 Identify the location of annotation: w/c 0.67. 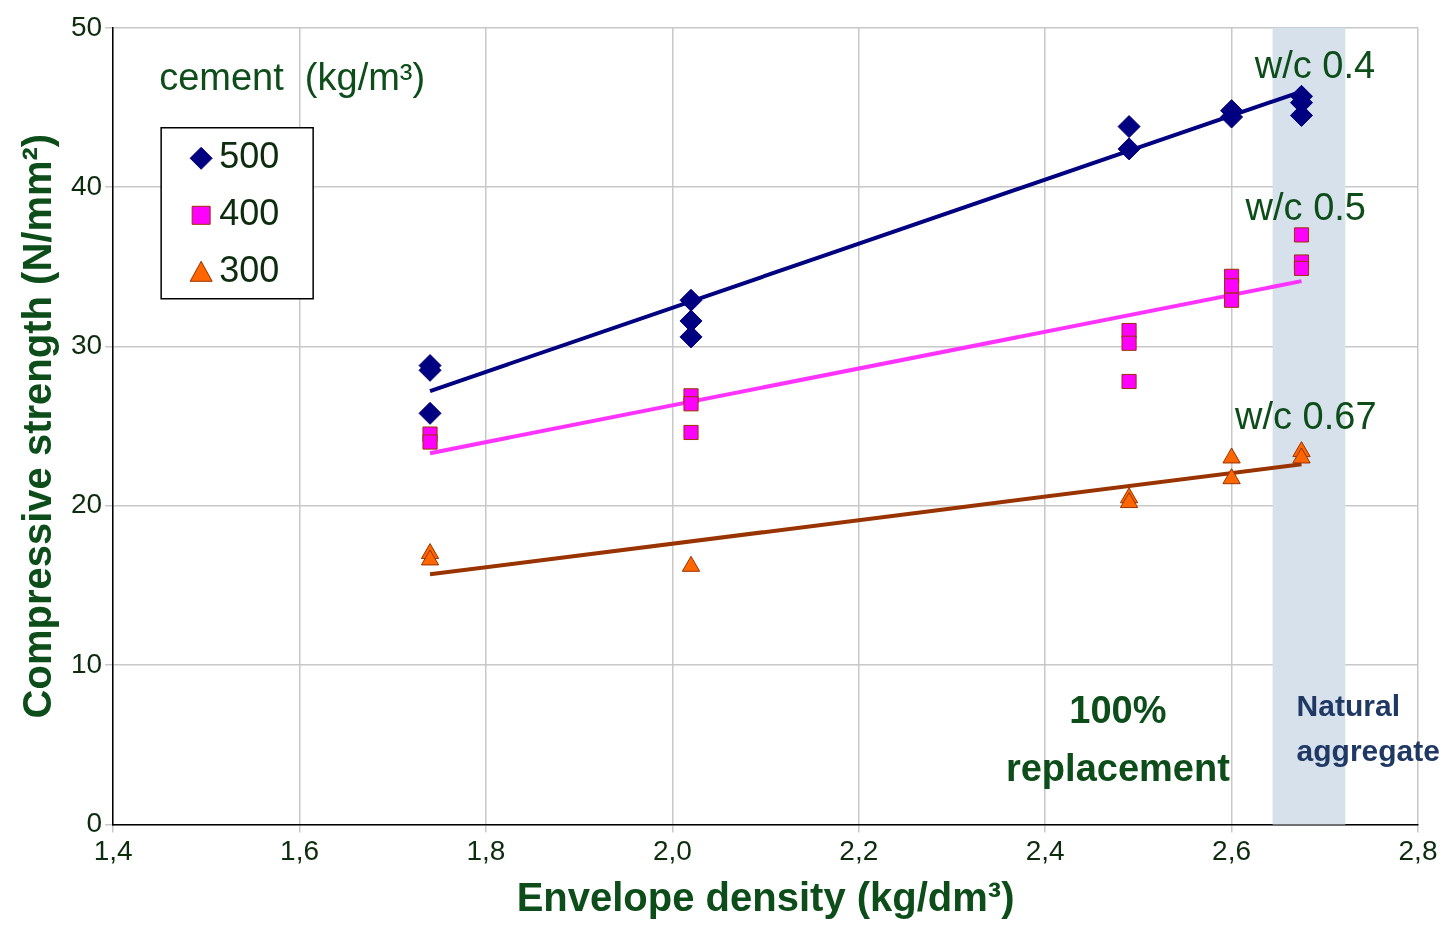
(1305, 416).